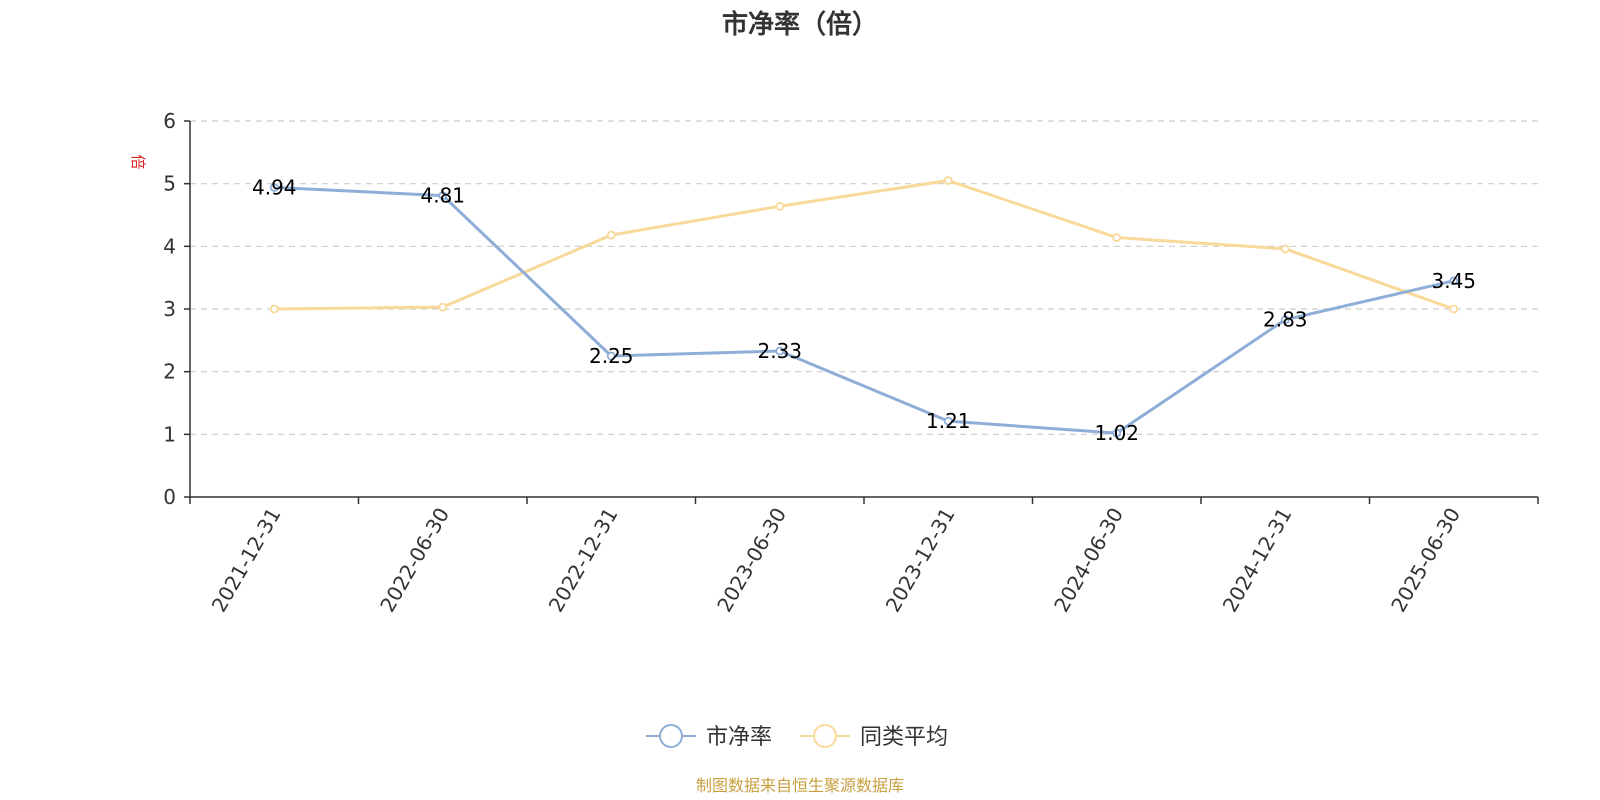  What do you see at coordinates (169, 434) in the screenshot?
I see `y-tick-label: 1` at bounding box center [169, 434].